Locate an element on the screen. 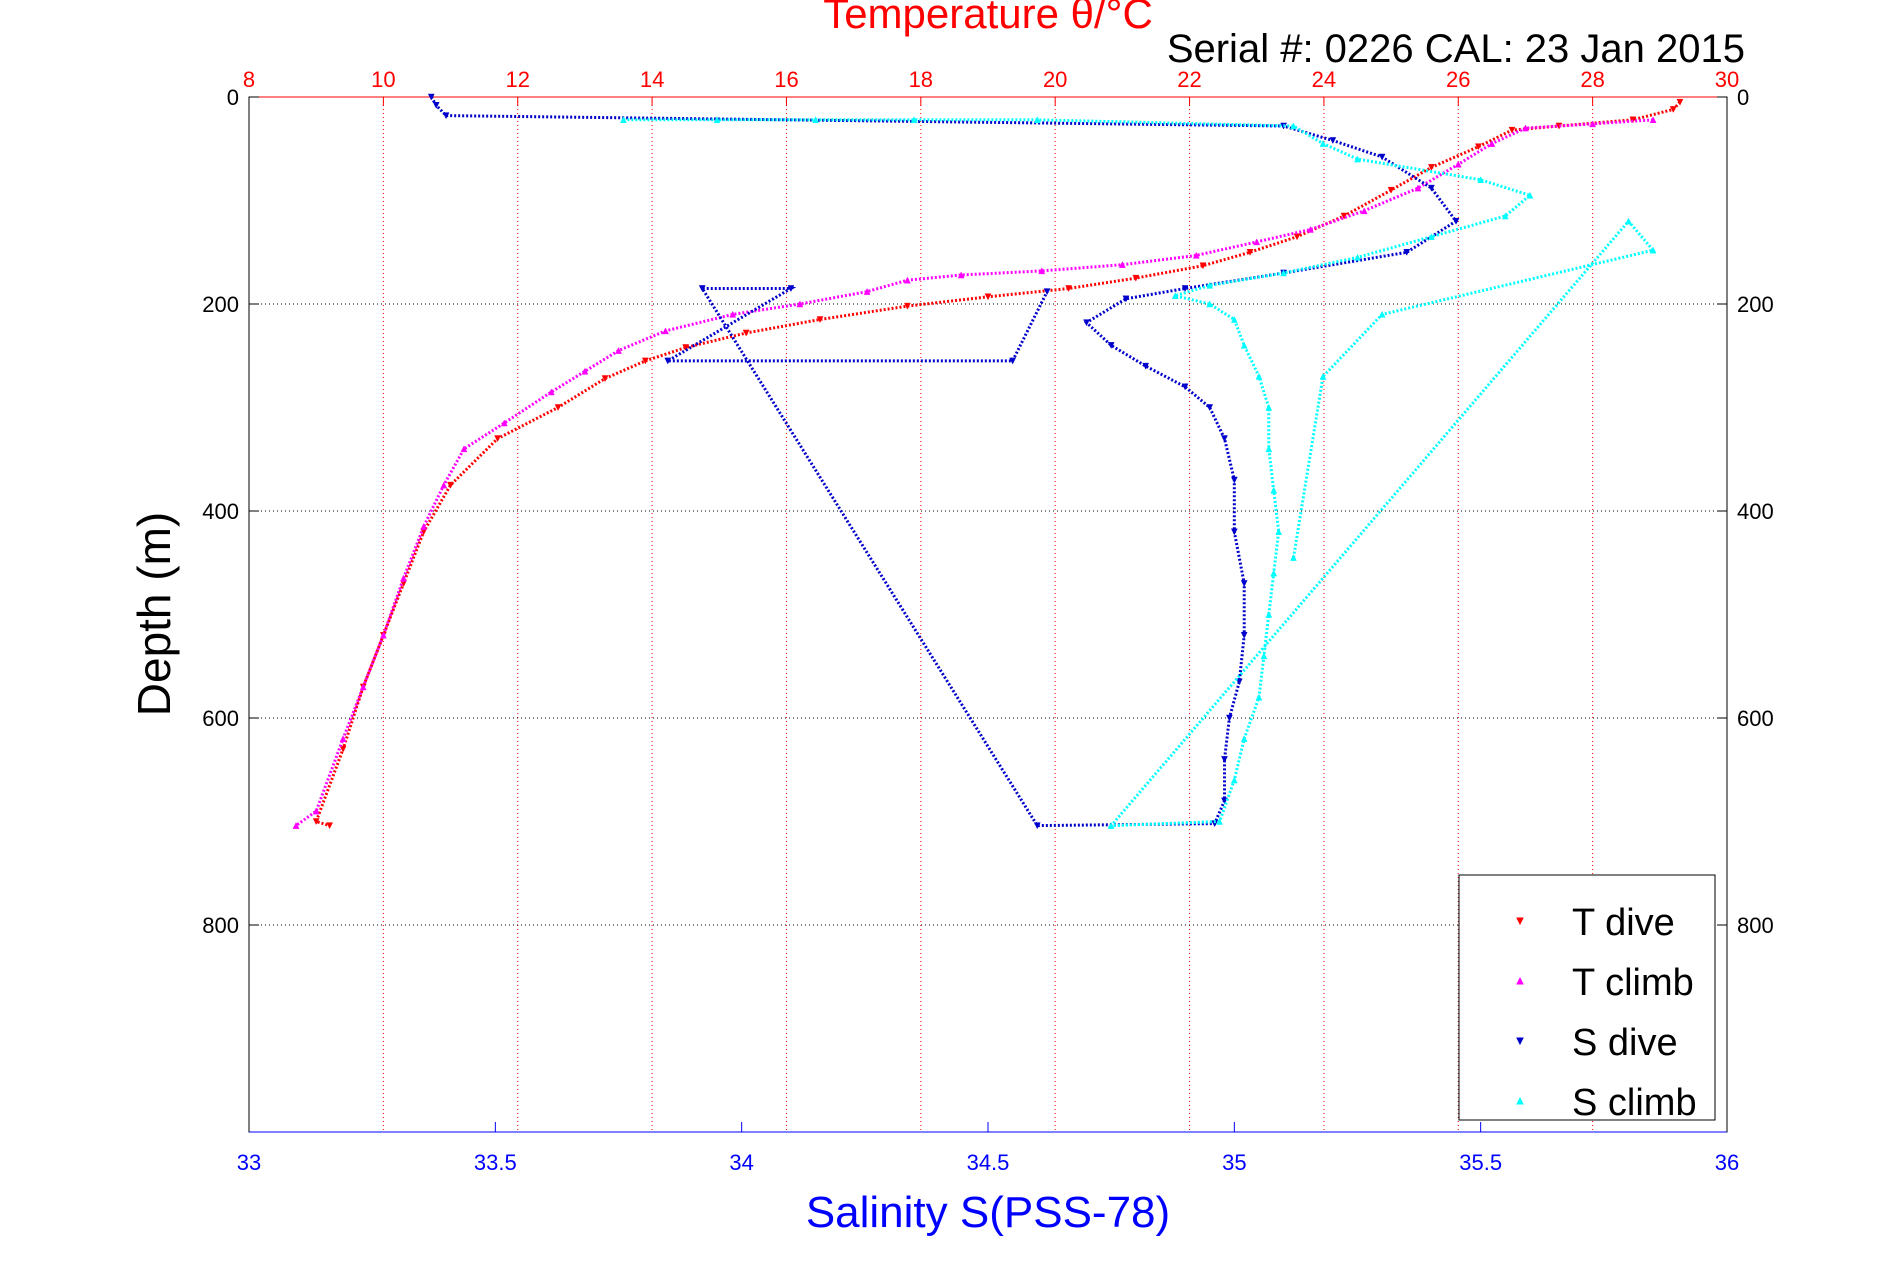  temperature-tick-label: 30 is located at coordinates (1727, 79).